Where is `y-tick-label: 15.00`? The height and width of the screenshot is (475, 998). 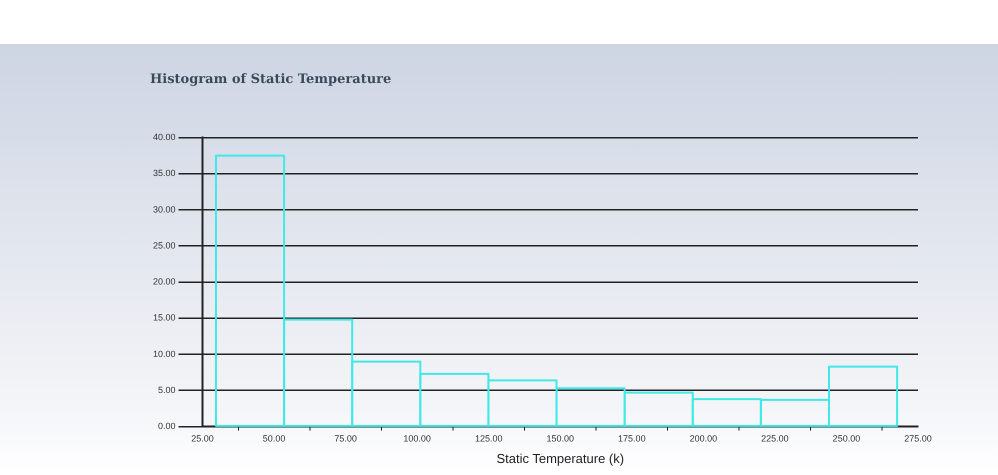 y-tick-label: 15.00 is located at coordinates (164, 317).